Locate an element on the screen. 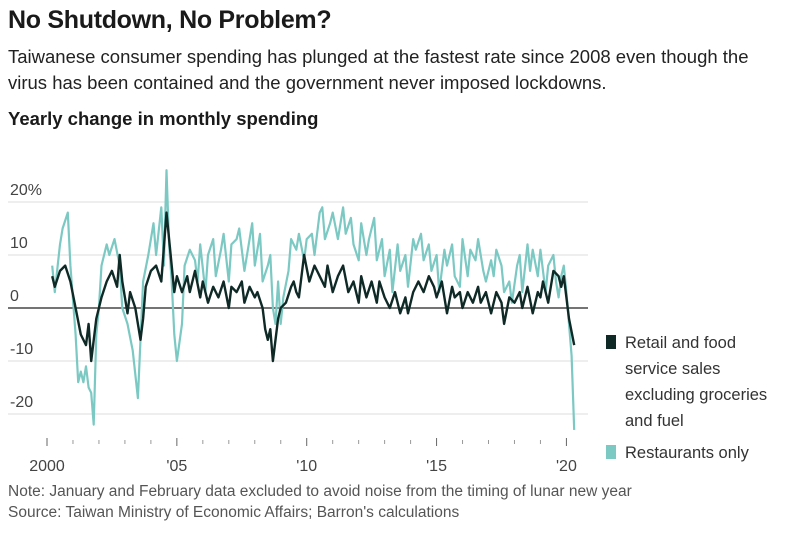  x-tick-label: '05 is located at coordinates (176, 466).